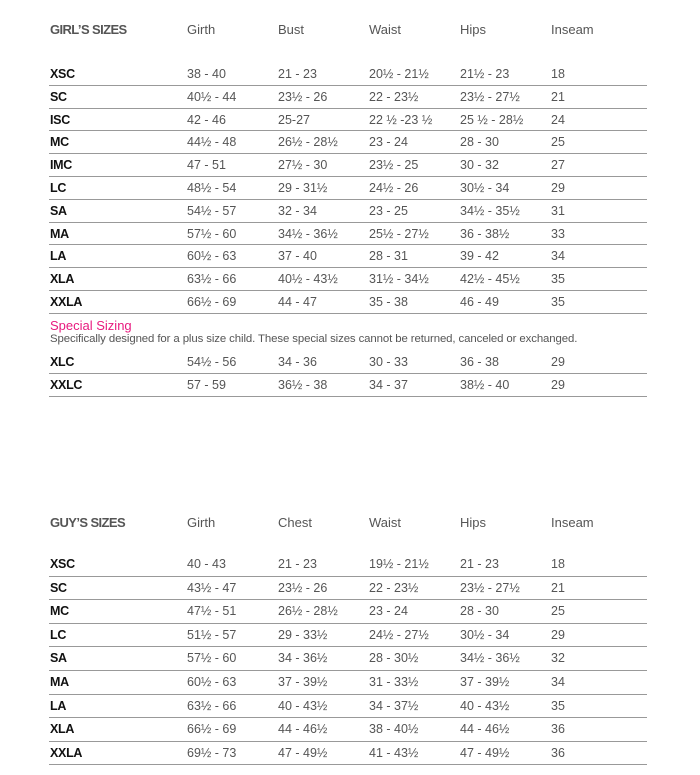  What do you see at coordinates (297, 362) in the screenshot?
I see `measure-cell-2: 34 - 36` at bounding box center [297, 362].